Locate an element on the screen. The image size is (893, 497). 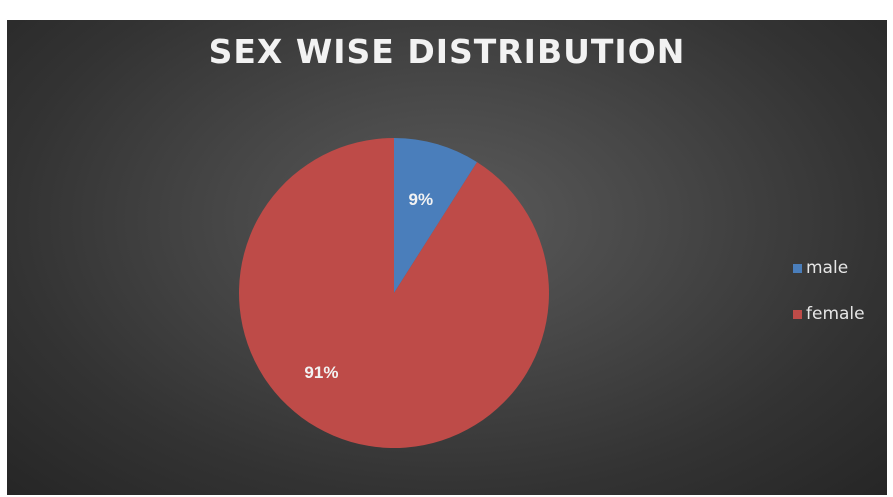
legend: male female is located at coordinates (829, 304).